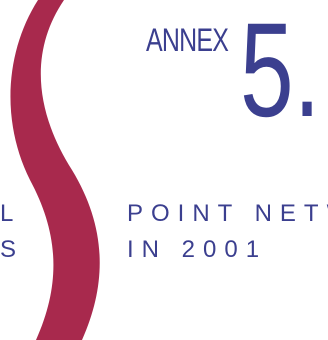 The width and height of the screenshot is (328, 340). Describe the element at coordinates (227, 213) in the screenshot. I see `title-line-1: POINT NETW` at that location.